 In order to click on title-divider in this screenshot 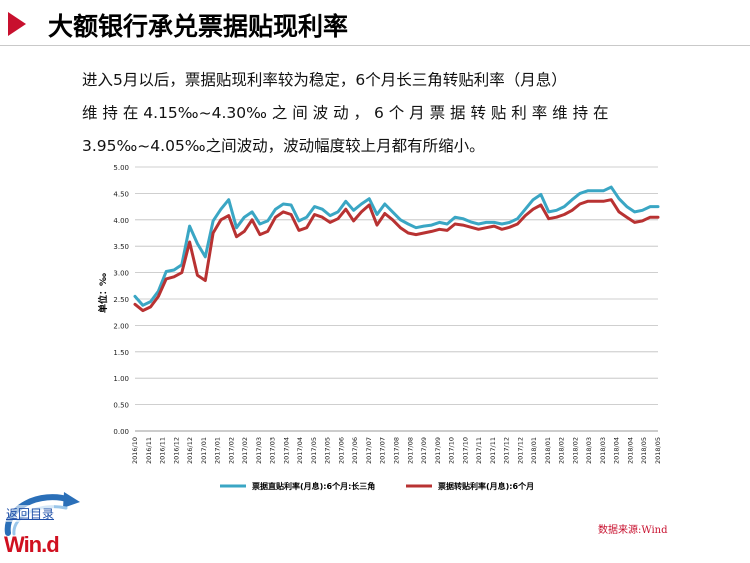, I will do `click(375, 45)`.